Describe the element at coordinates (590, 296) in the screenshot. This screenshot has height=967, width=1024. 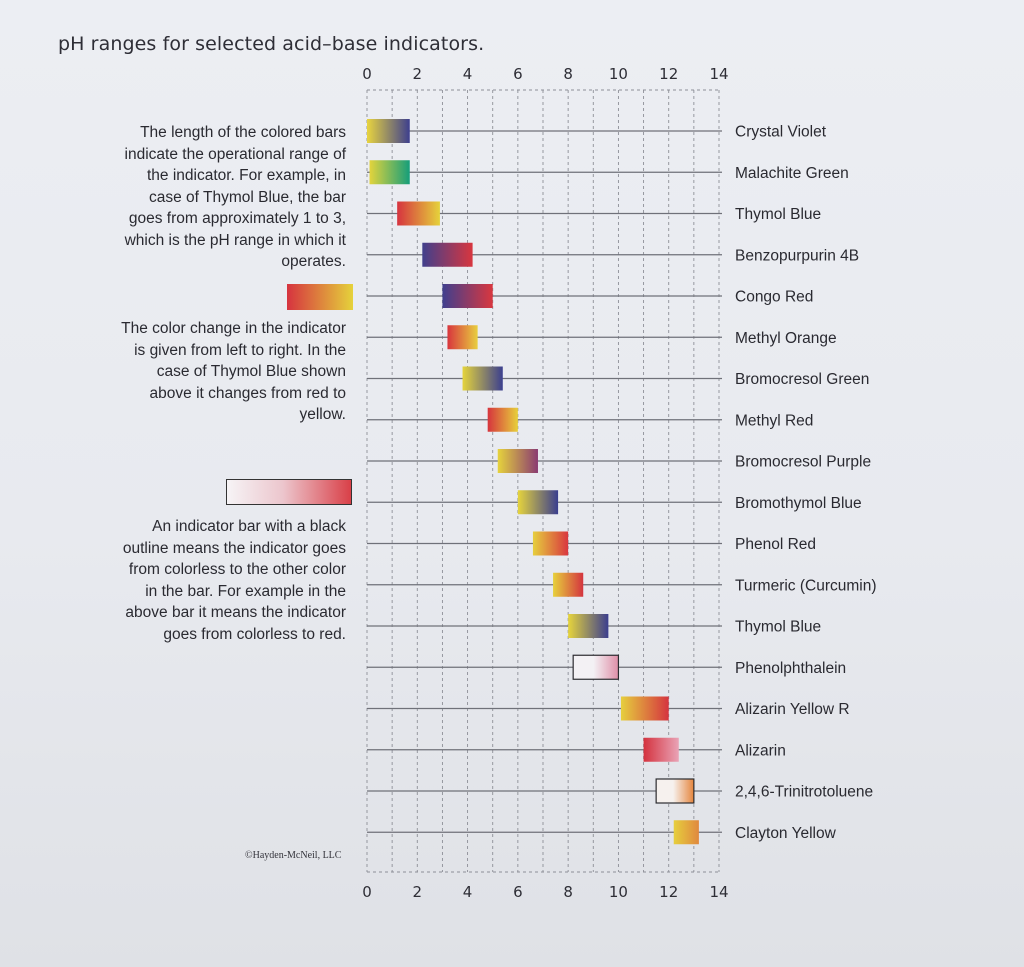
I see `indicator-row: Congo Red` at that location.